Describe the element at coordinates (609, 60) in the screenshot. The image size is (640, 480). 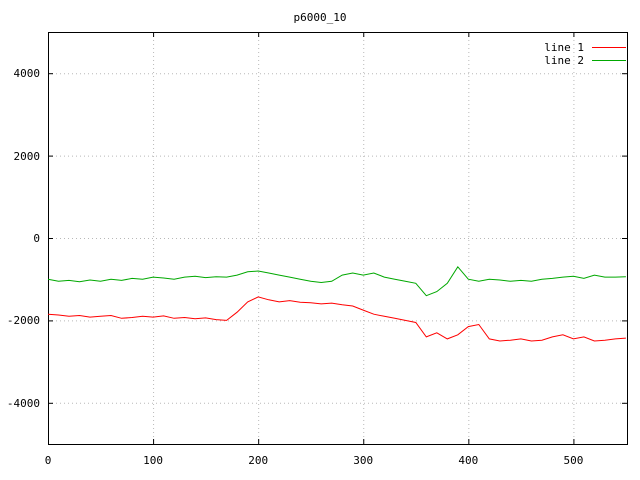
I see `legend-line-sample-line2` at that location.